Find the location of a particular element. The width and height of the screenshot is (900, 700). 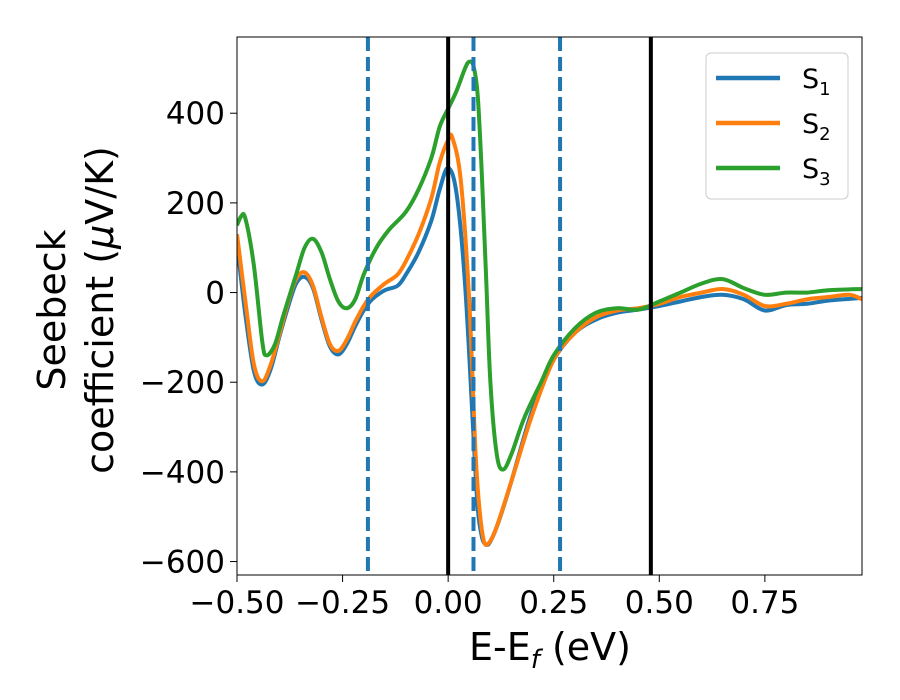

y-tick-label: −600 is located at coordinates (182, 563).